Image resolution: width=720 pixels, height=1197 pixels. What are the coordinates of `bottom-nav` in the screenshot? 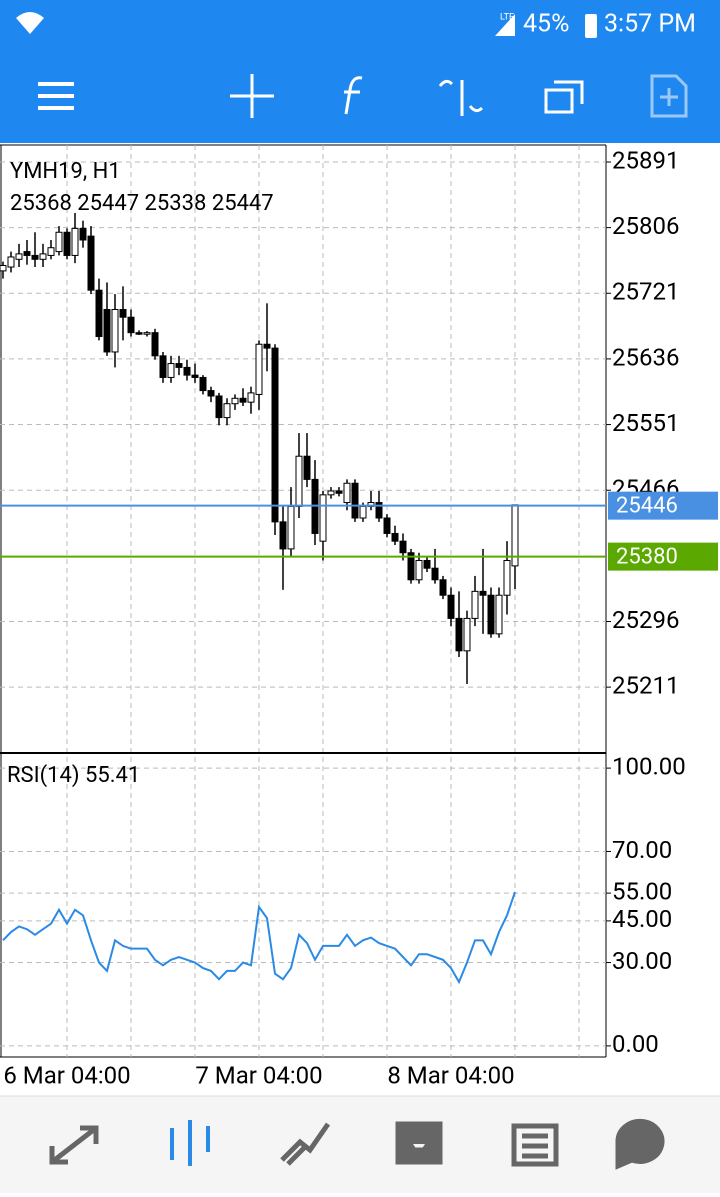 It's located at (360, 1144).